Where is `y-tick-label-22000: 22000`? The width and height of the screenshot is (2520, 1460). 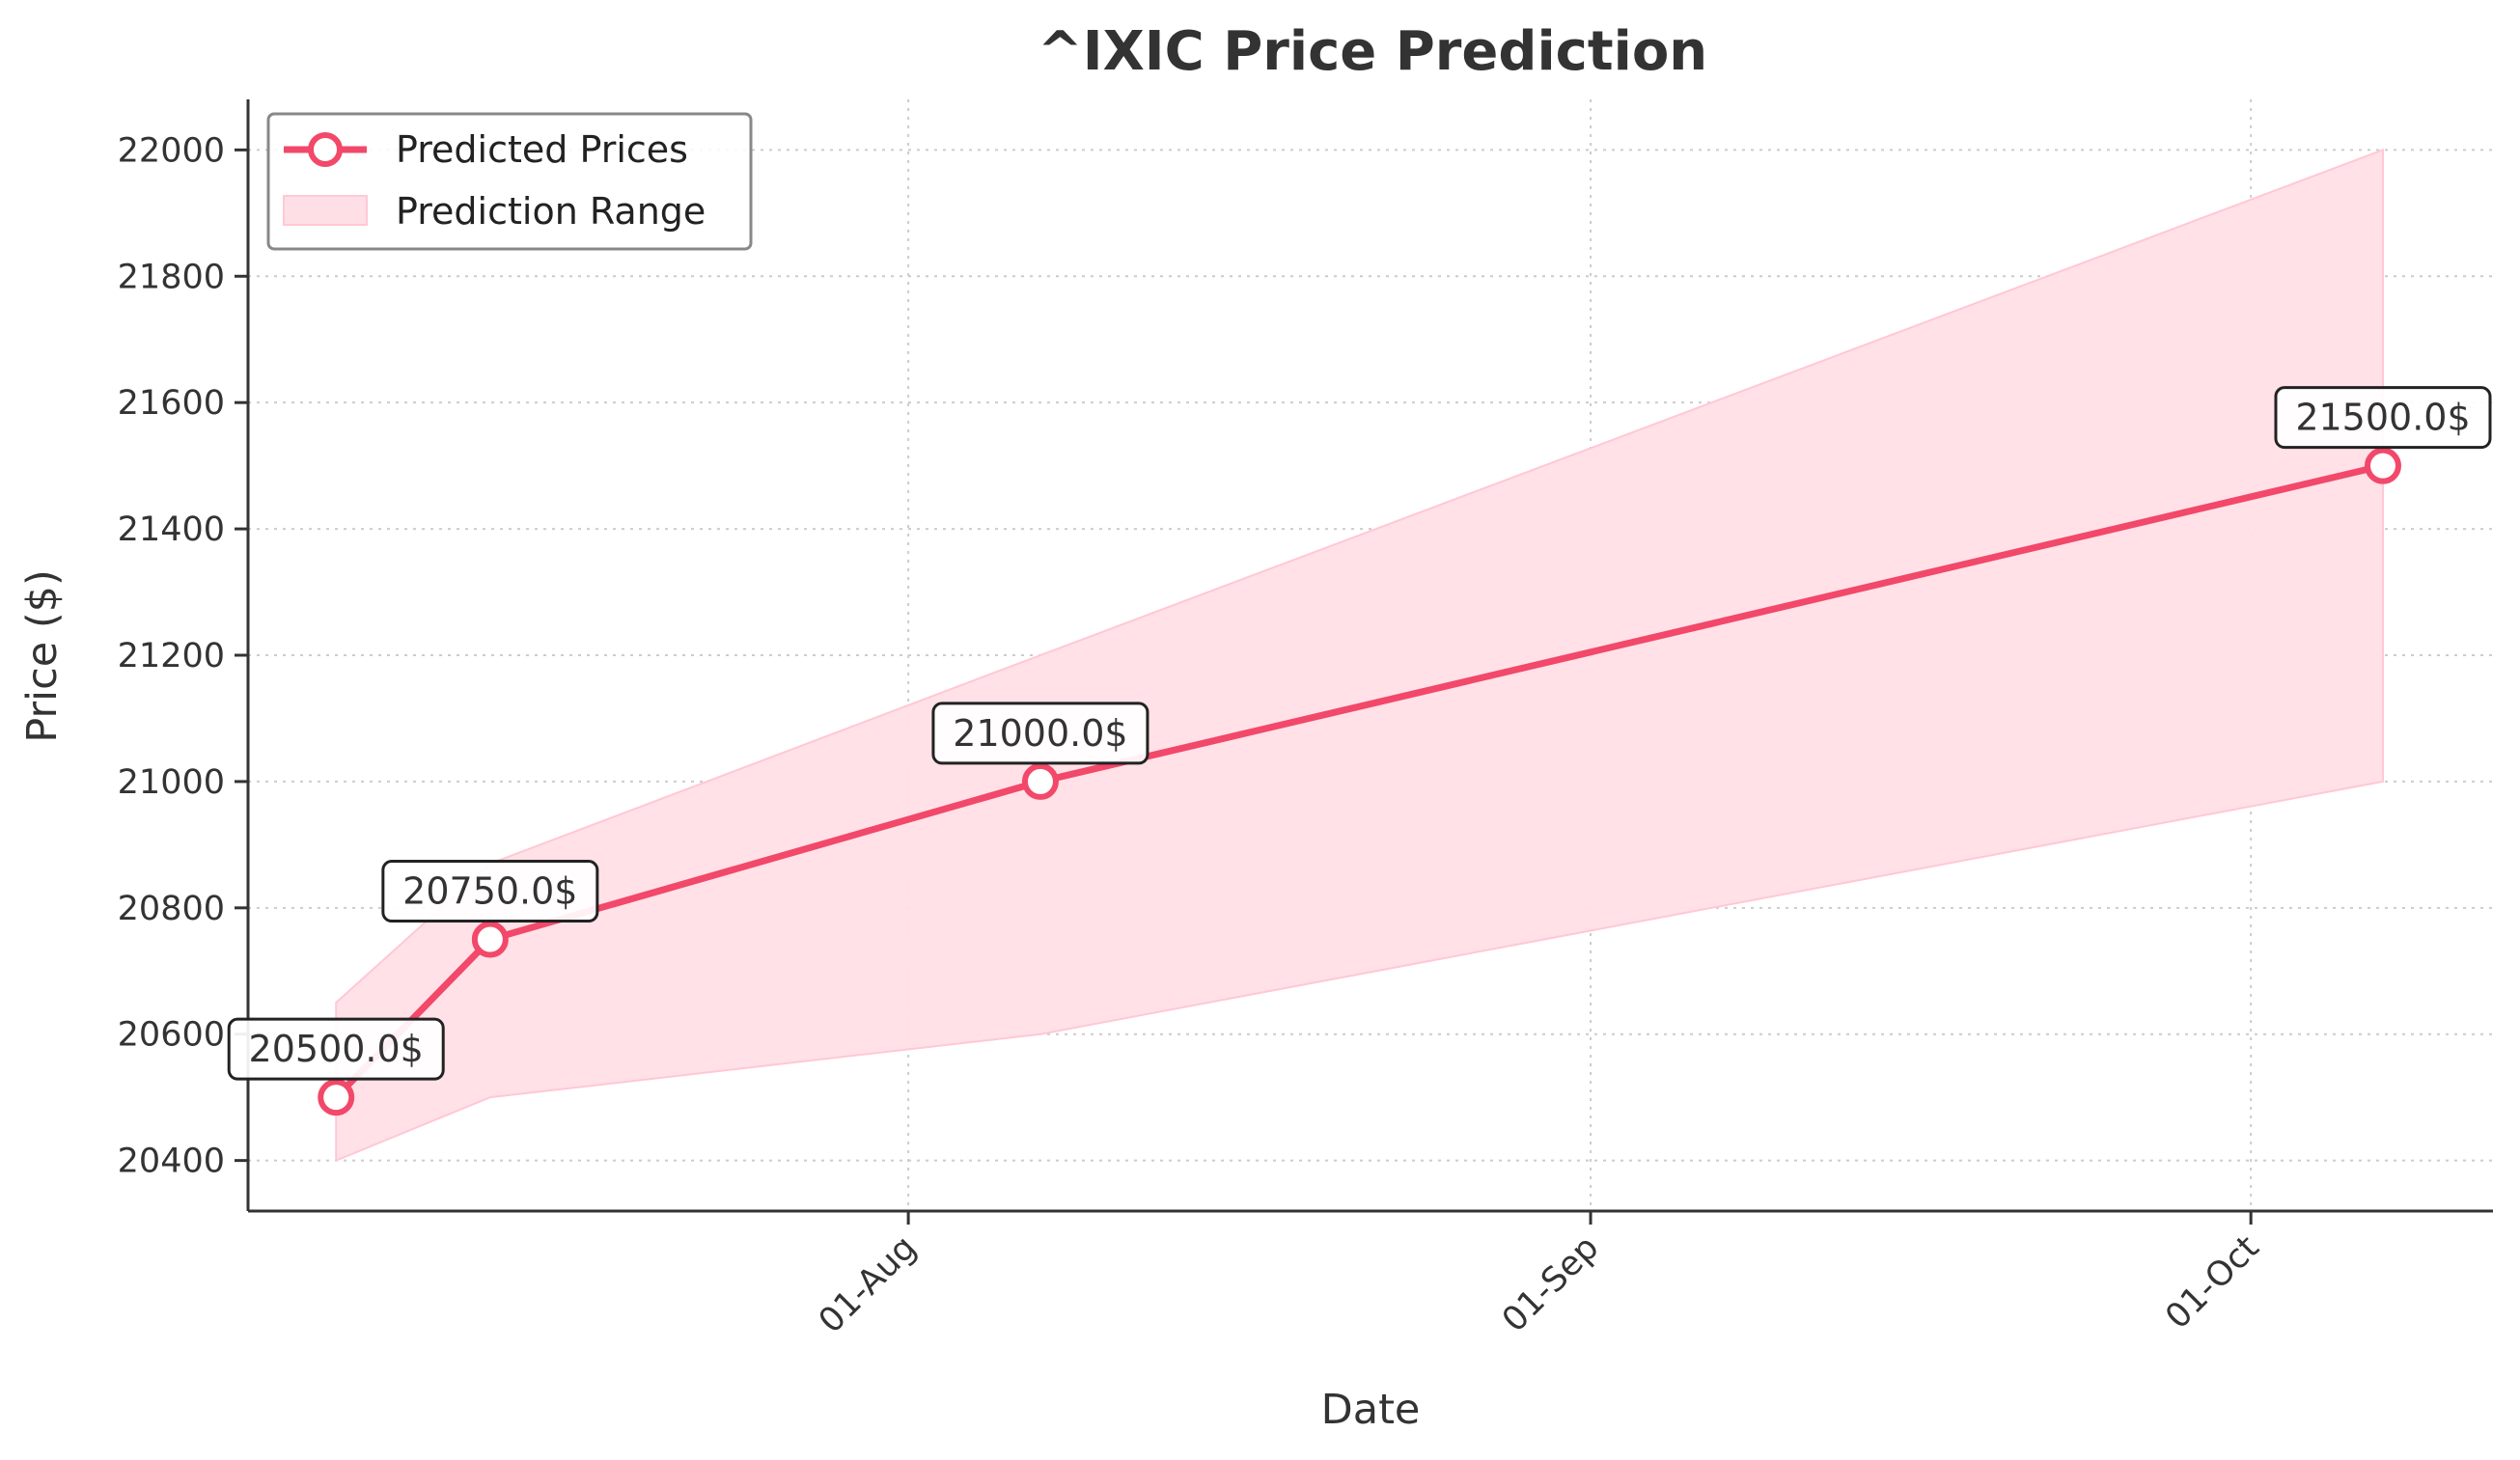
y-tick-label-22000: 22000 is located at coordinates (171, 150).